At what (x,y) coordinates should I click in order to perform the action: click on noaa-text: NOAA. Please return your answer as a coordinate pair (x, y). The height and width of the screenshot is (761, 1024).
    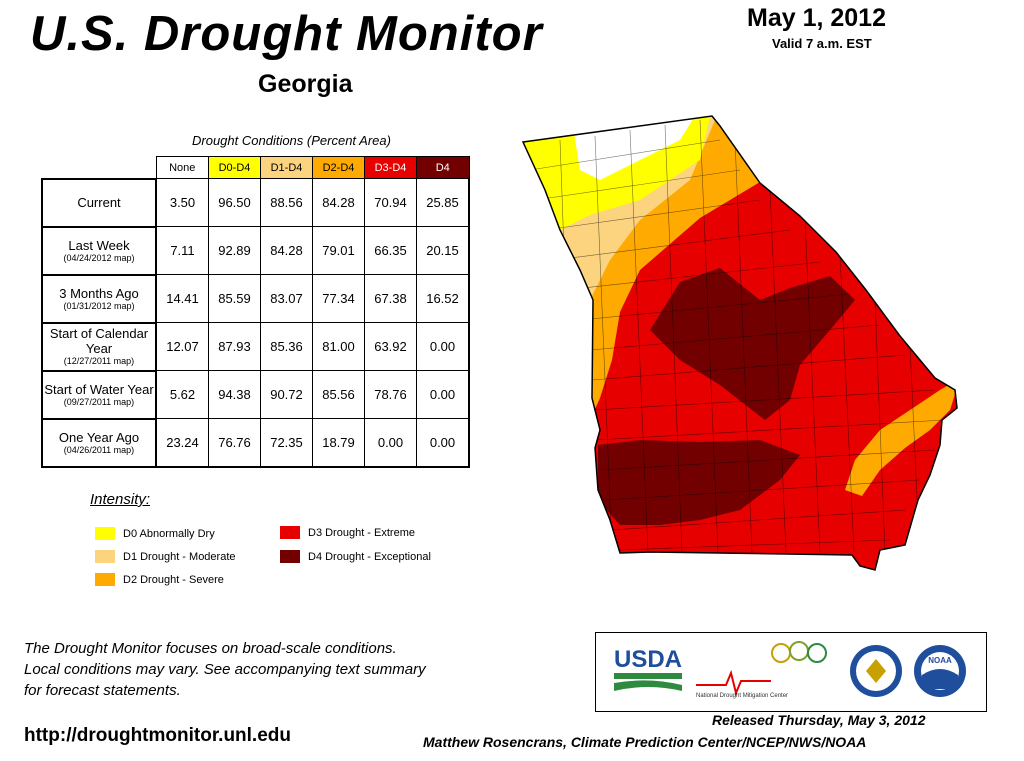
    Looking at the image, I should click on (940, 660).